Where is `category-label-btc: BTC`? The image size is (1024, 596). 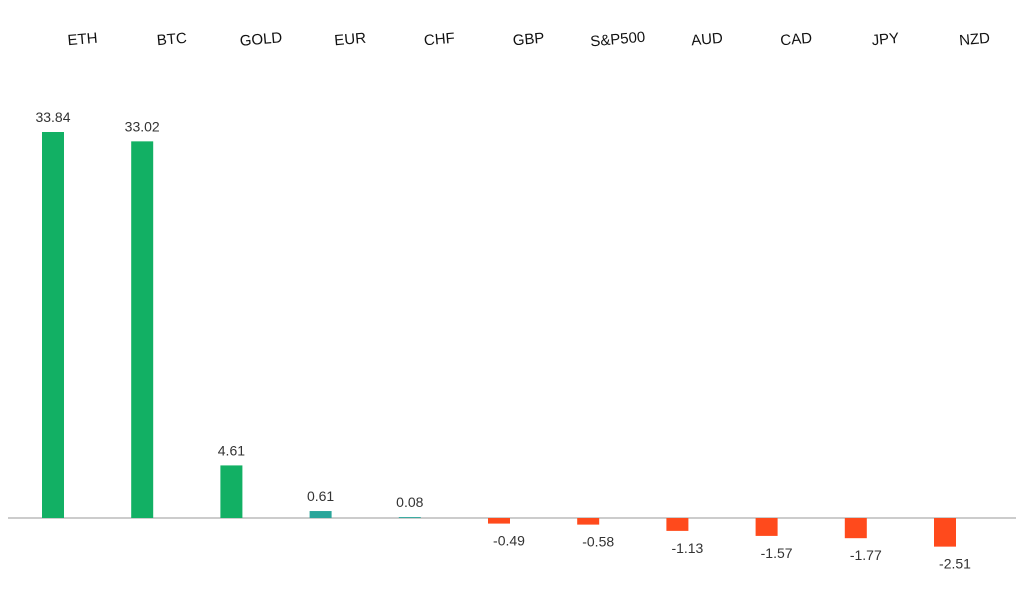
category-label-btc: BTC is located at coordinates (172, 40).